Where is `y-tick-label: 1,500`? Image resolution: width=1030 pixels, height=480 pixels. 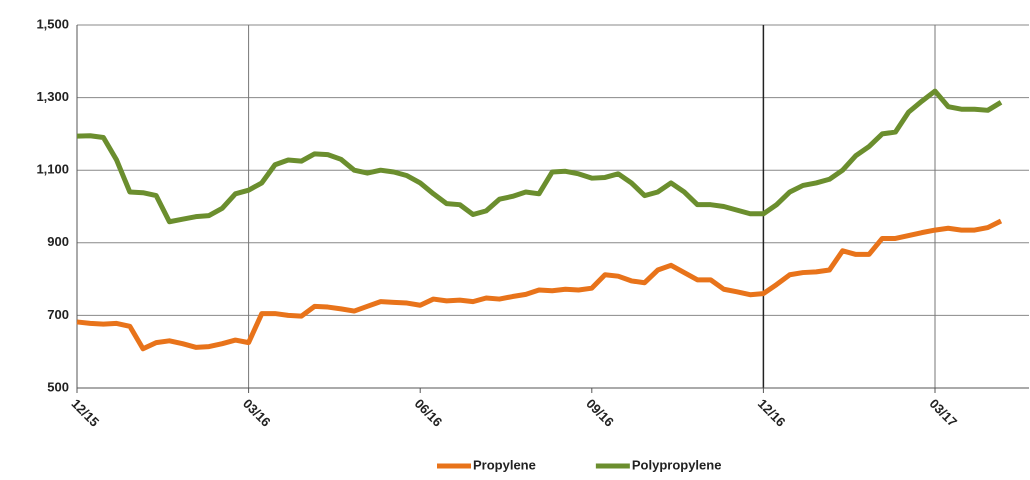 y-tick-label: 1,500 is located at coordinates (52, 23).